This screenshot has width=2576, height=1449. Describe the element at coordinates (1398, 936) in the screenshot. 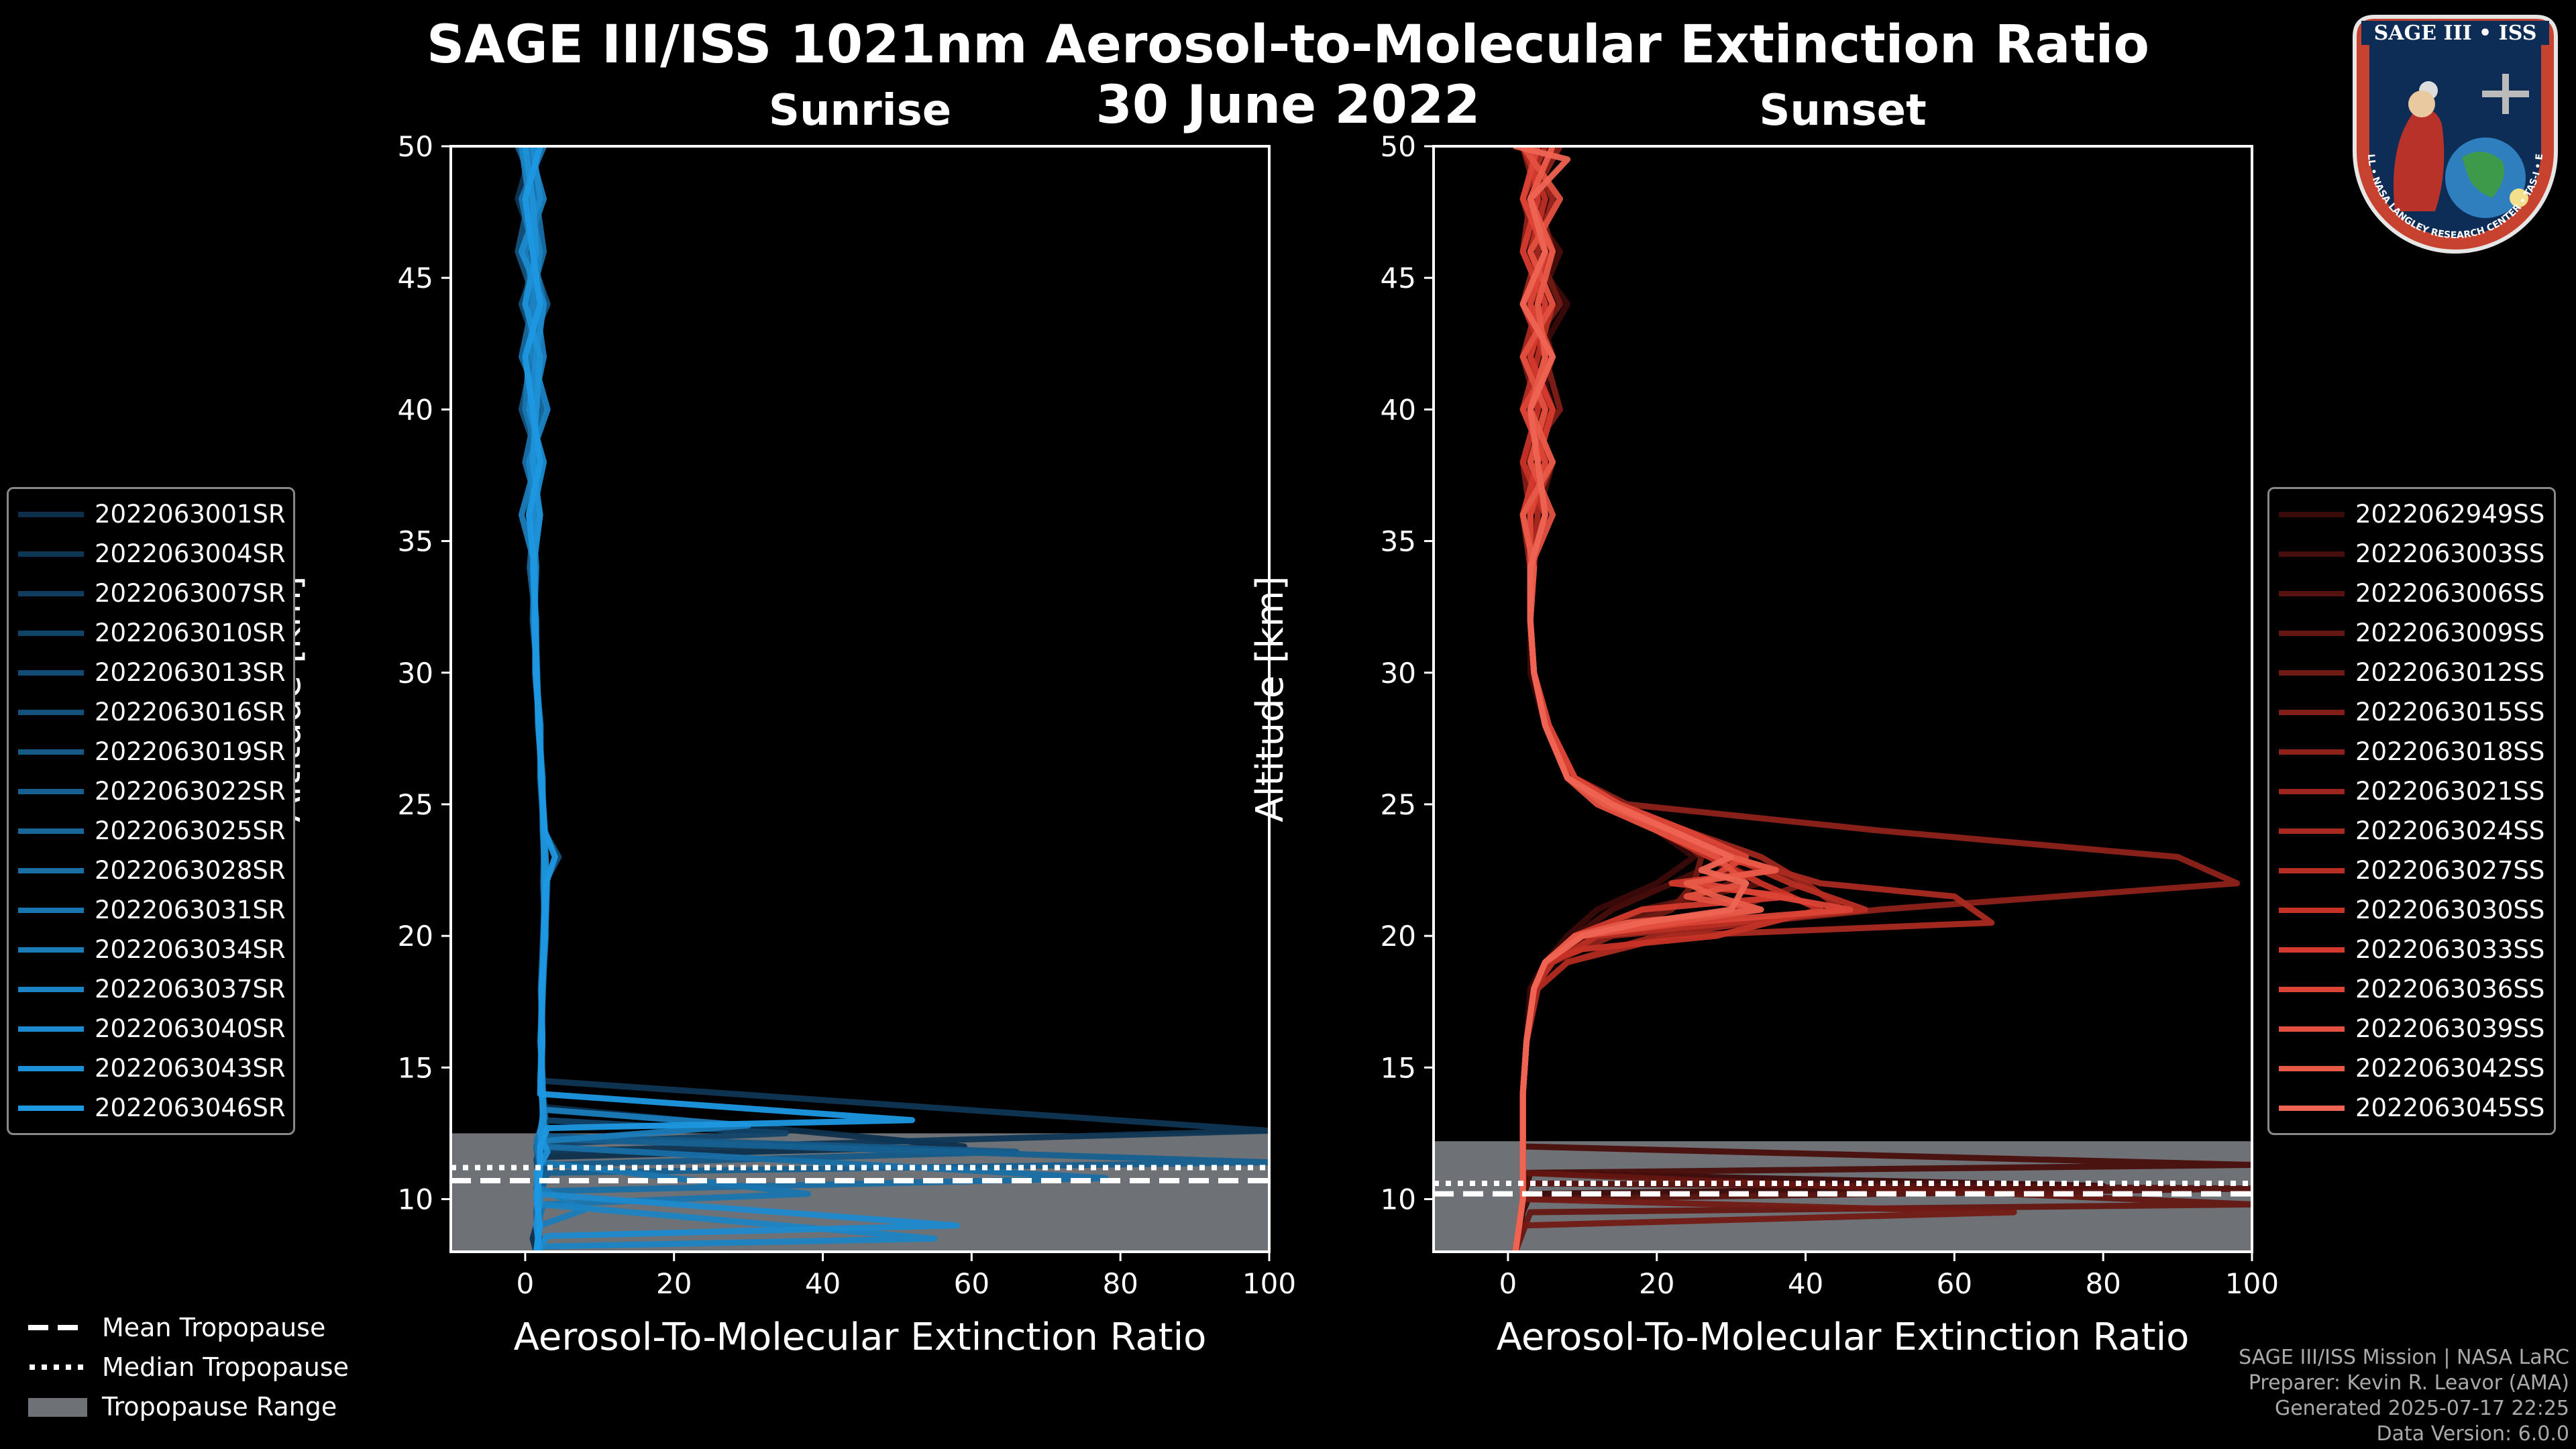

I see `sunset-y-tick-label: 20` at that location.